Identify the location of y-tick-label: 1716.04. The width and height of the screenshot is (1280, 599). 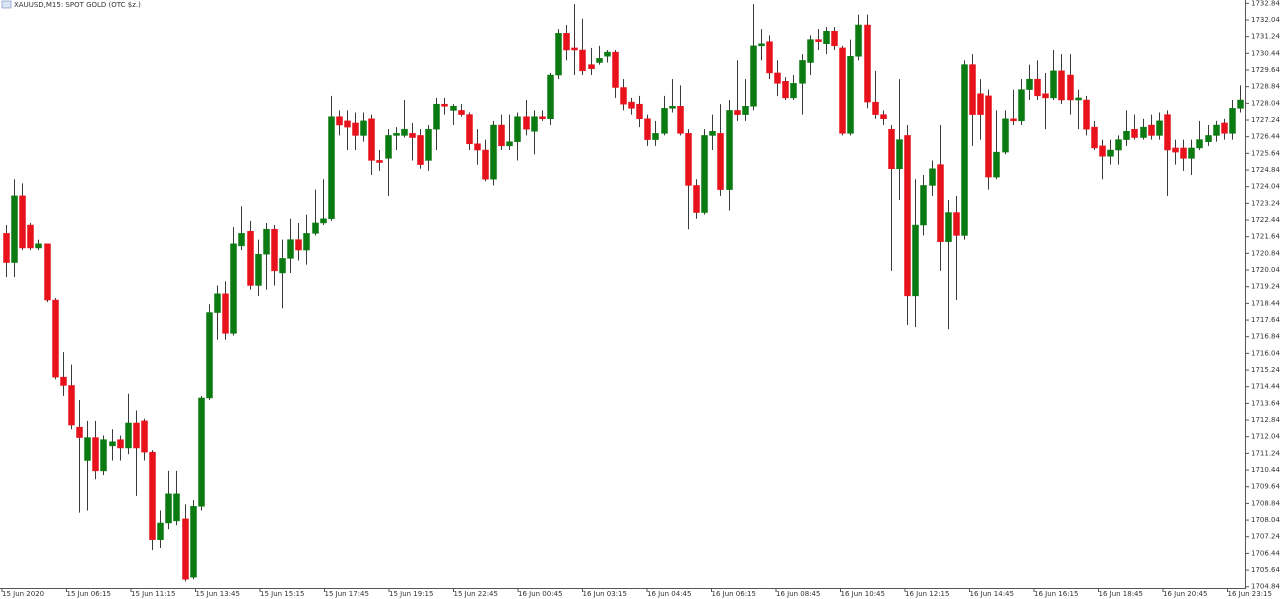
(1265, 353).